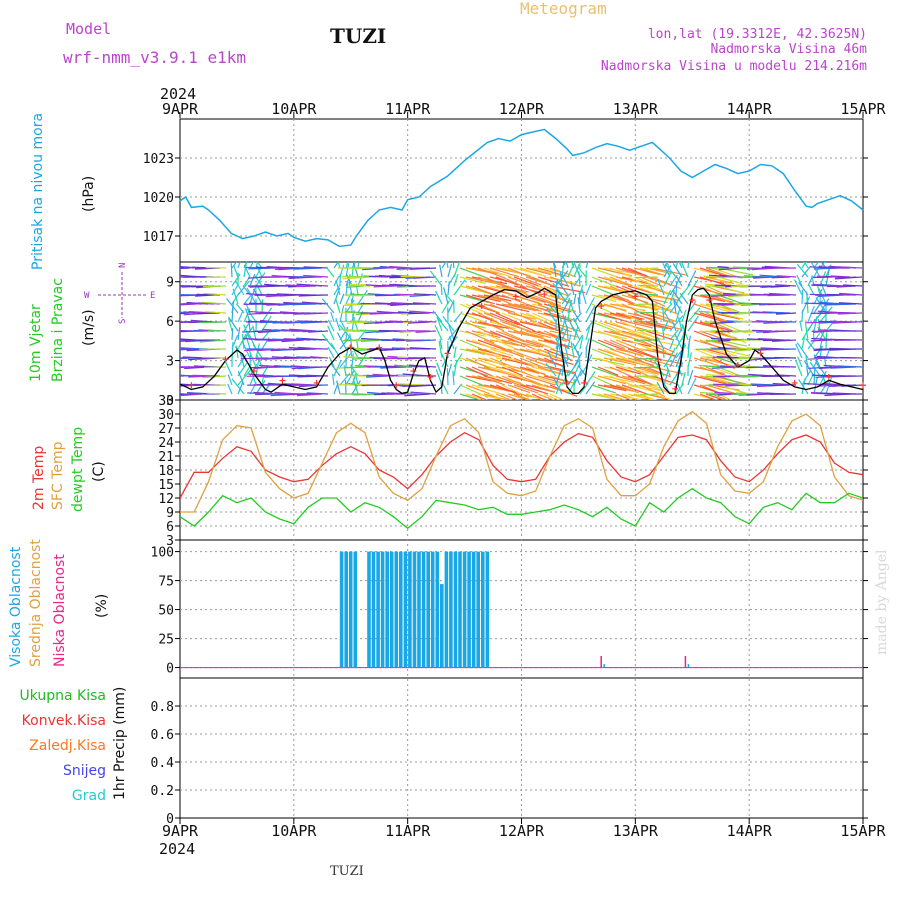 The image size is (900, 904). I want to click on y-tick-label: 50, so click(166, 611).